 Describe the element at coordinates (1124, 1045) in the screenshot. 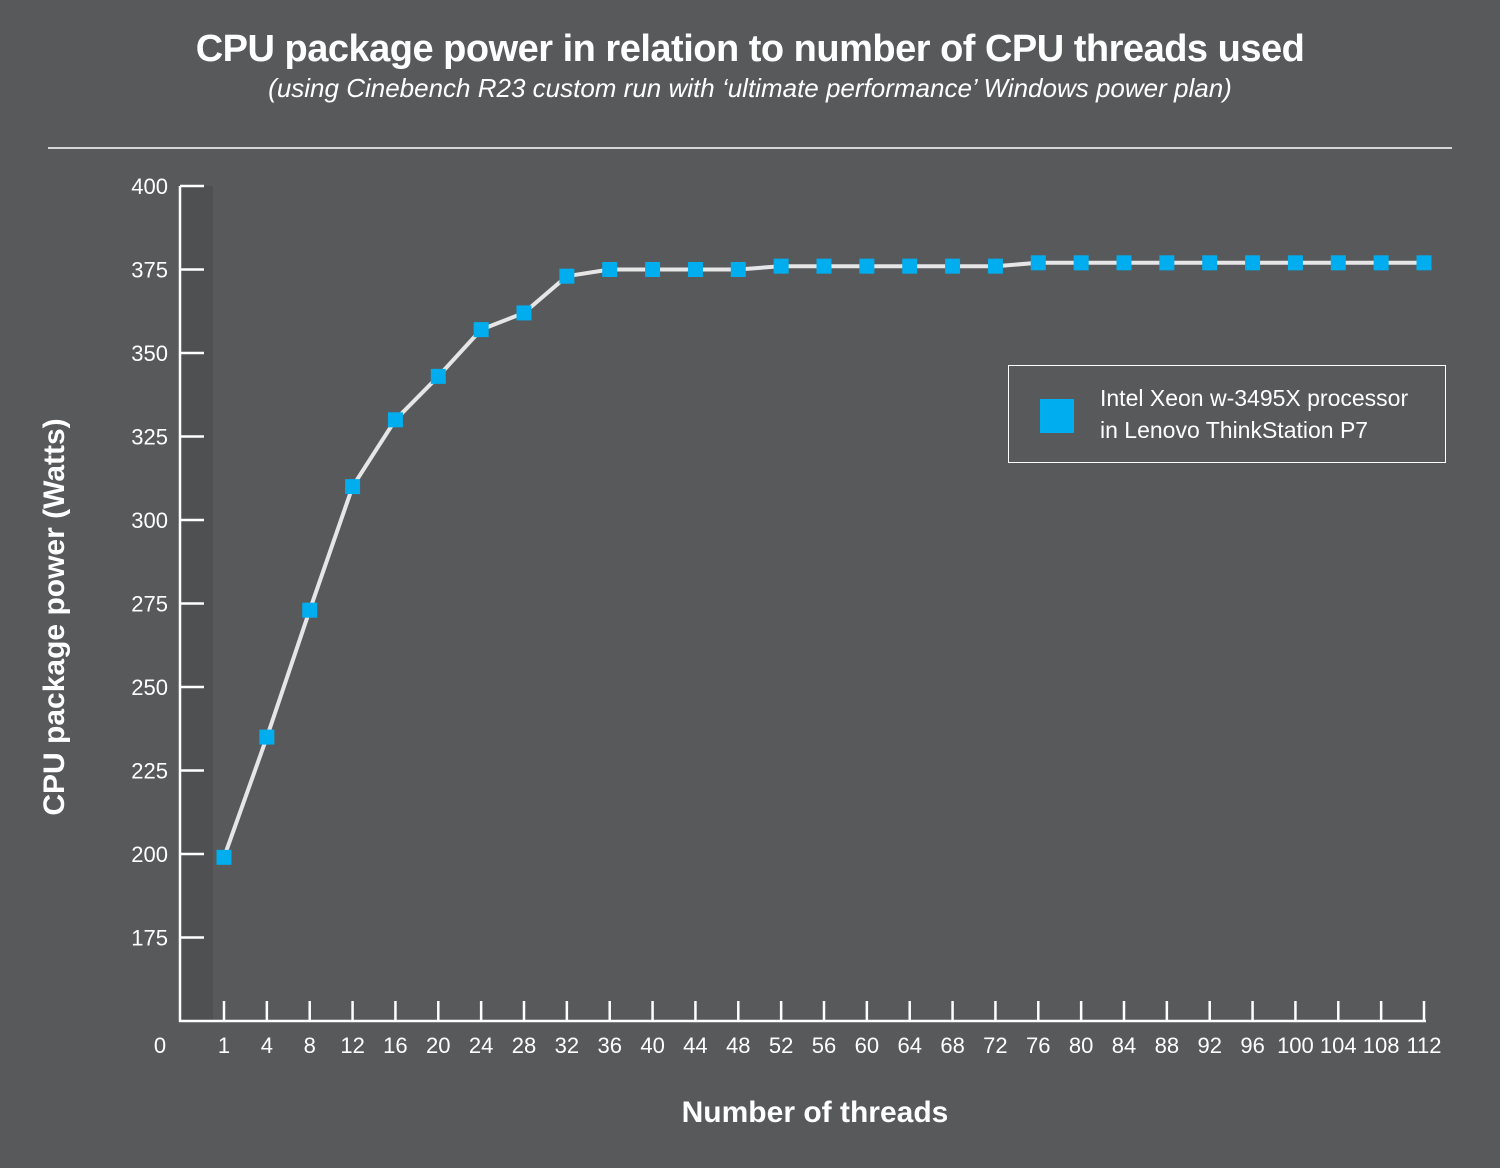

I see `x-tick-label: 84` at that location.